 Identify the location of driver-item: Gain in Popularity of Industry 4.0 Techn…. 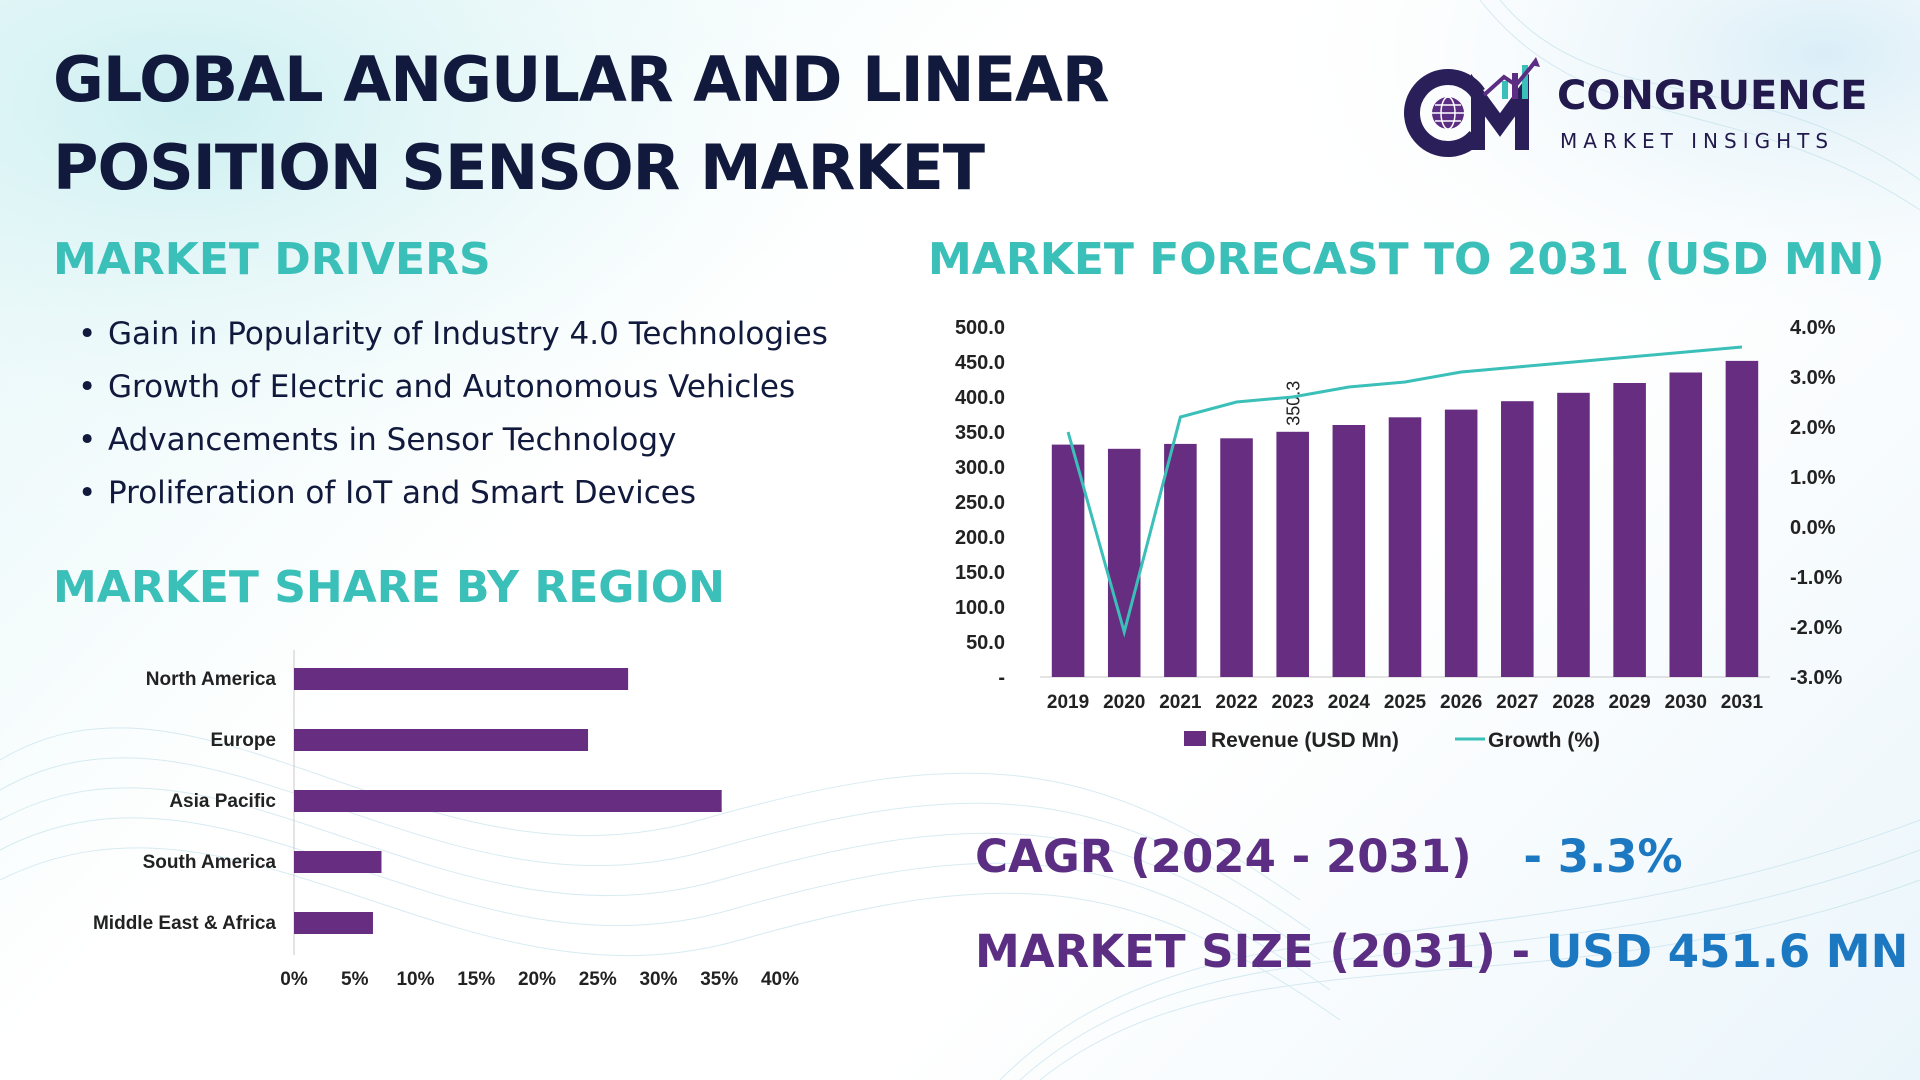
(453, 334).